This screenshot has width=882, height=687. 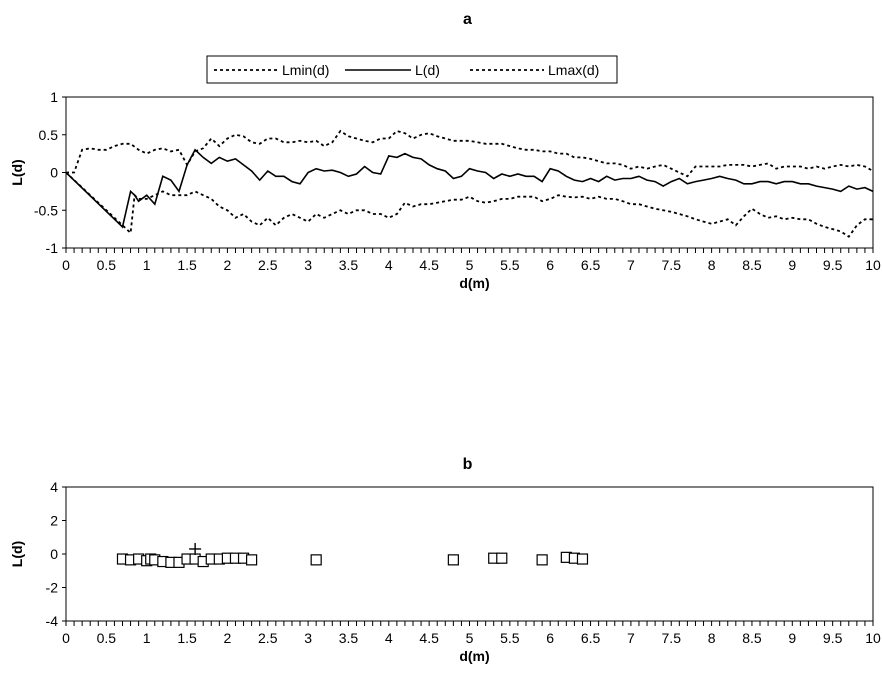 I want to click on chart-title: b, so click(x=468, y=464).